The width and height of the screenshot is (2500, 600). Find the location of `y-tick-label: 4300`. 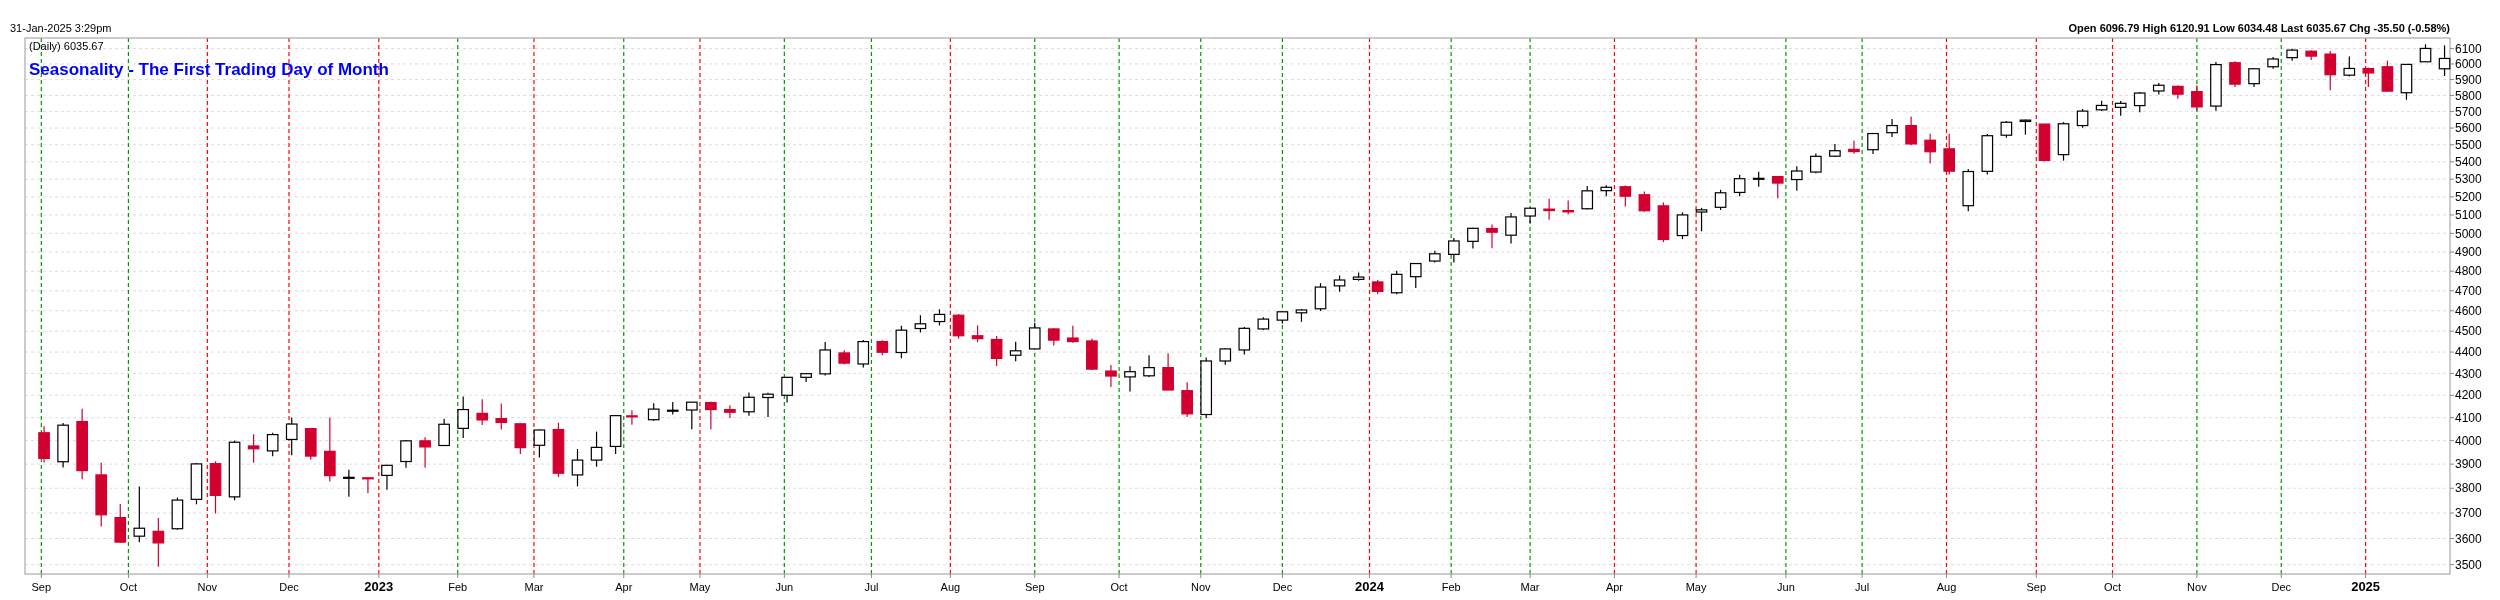

y-tick-label: 4300 is located at coordinates (2469, 373).